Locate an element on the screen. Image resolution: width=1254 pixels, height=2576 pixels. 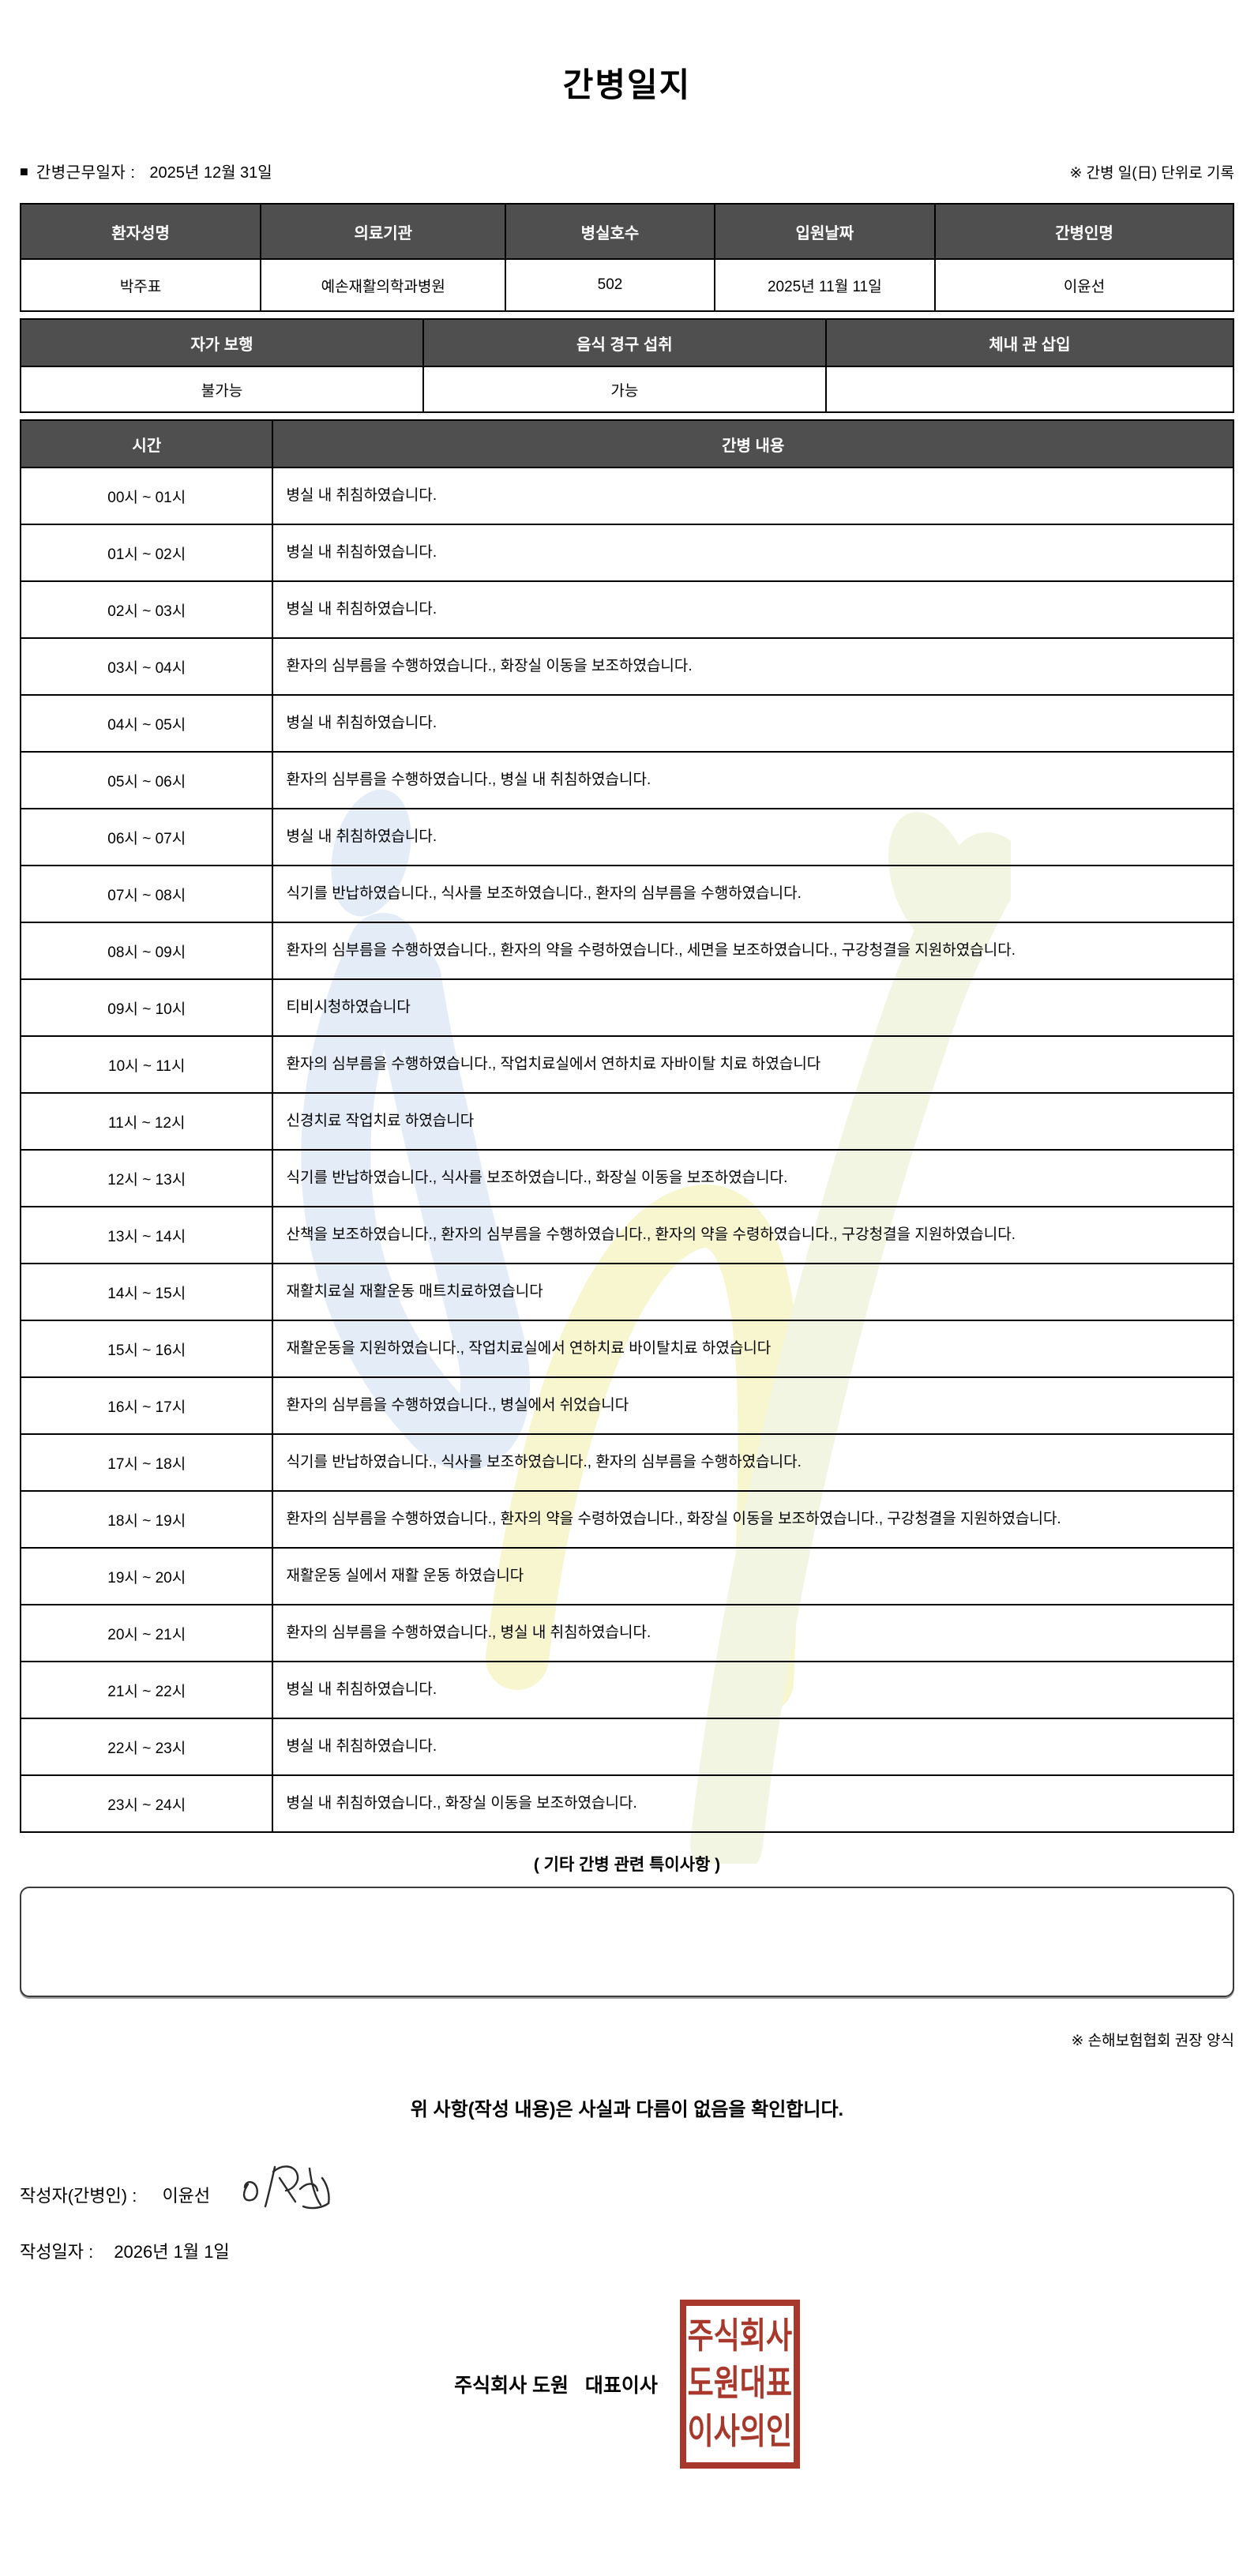
company-name-line: 주식회사 도원 대표이사 is located at coordinates (556, 2386).